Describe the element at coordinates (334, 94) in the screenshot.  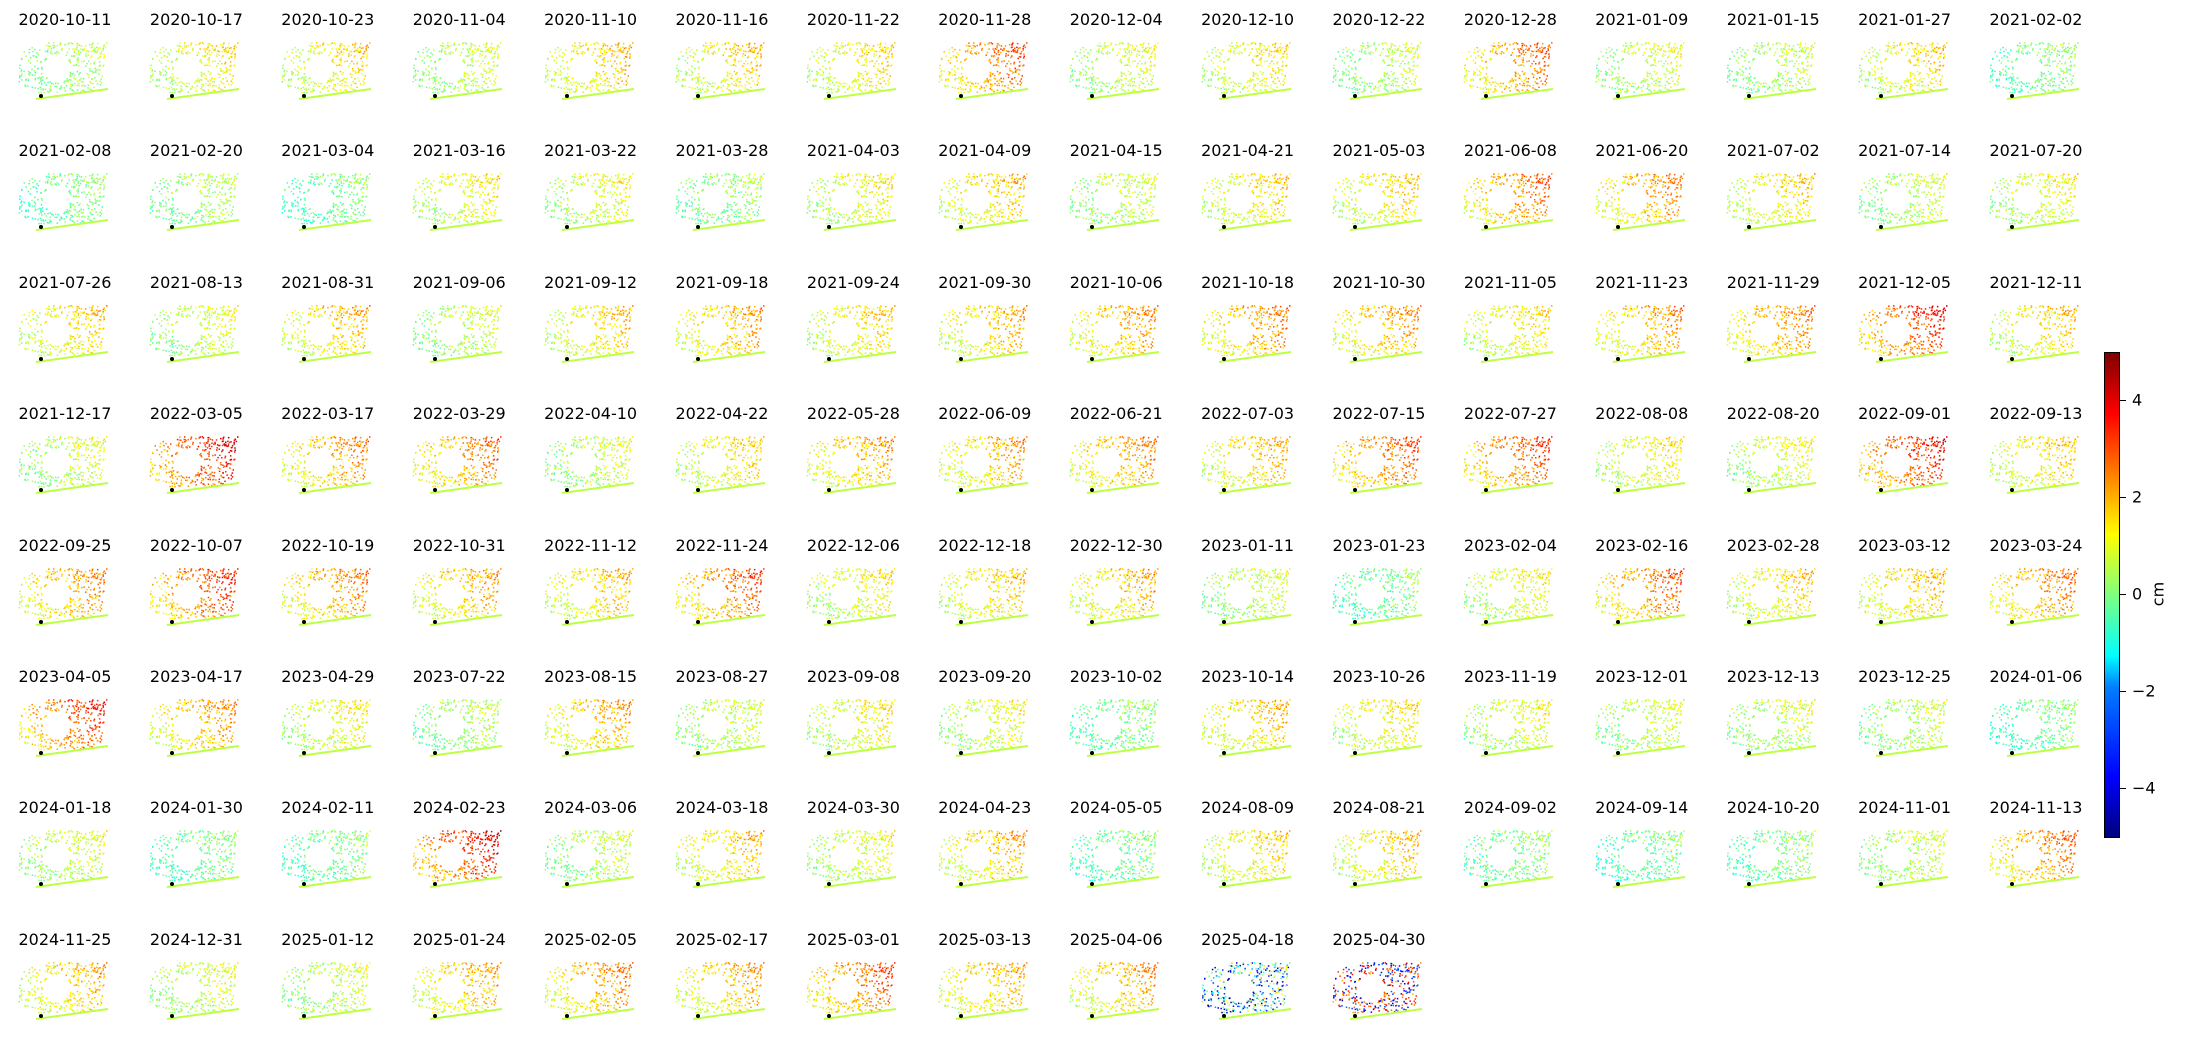
I see `baseline-strip` at that location.